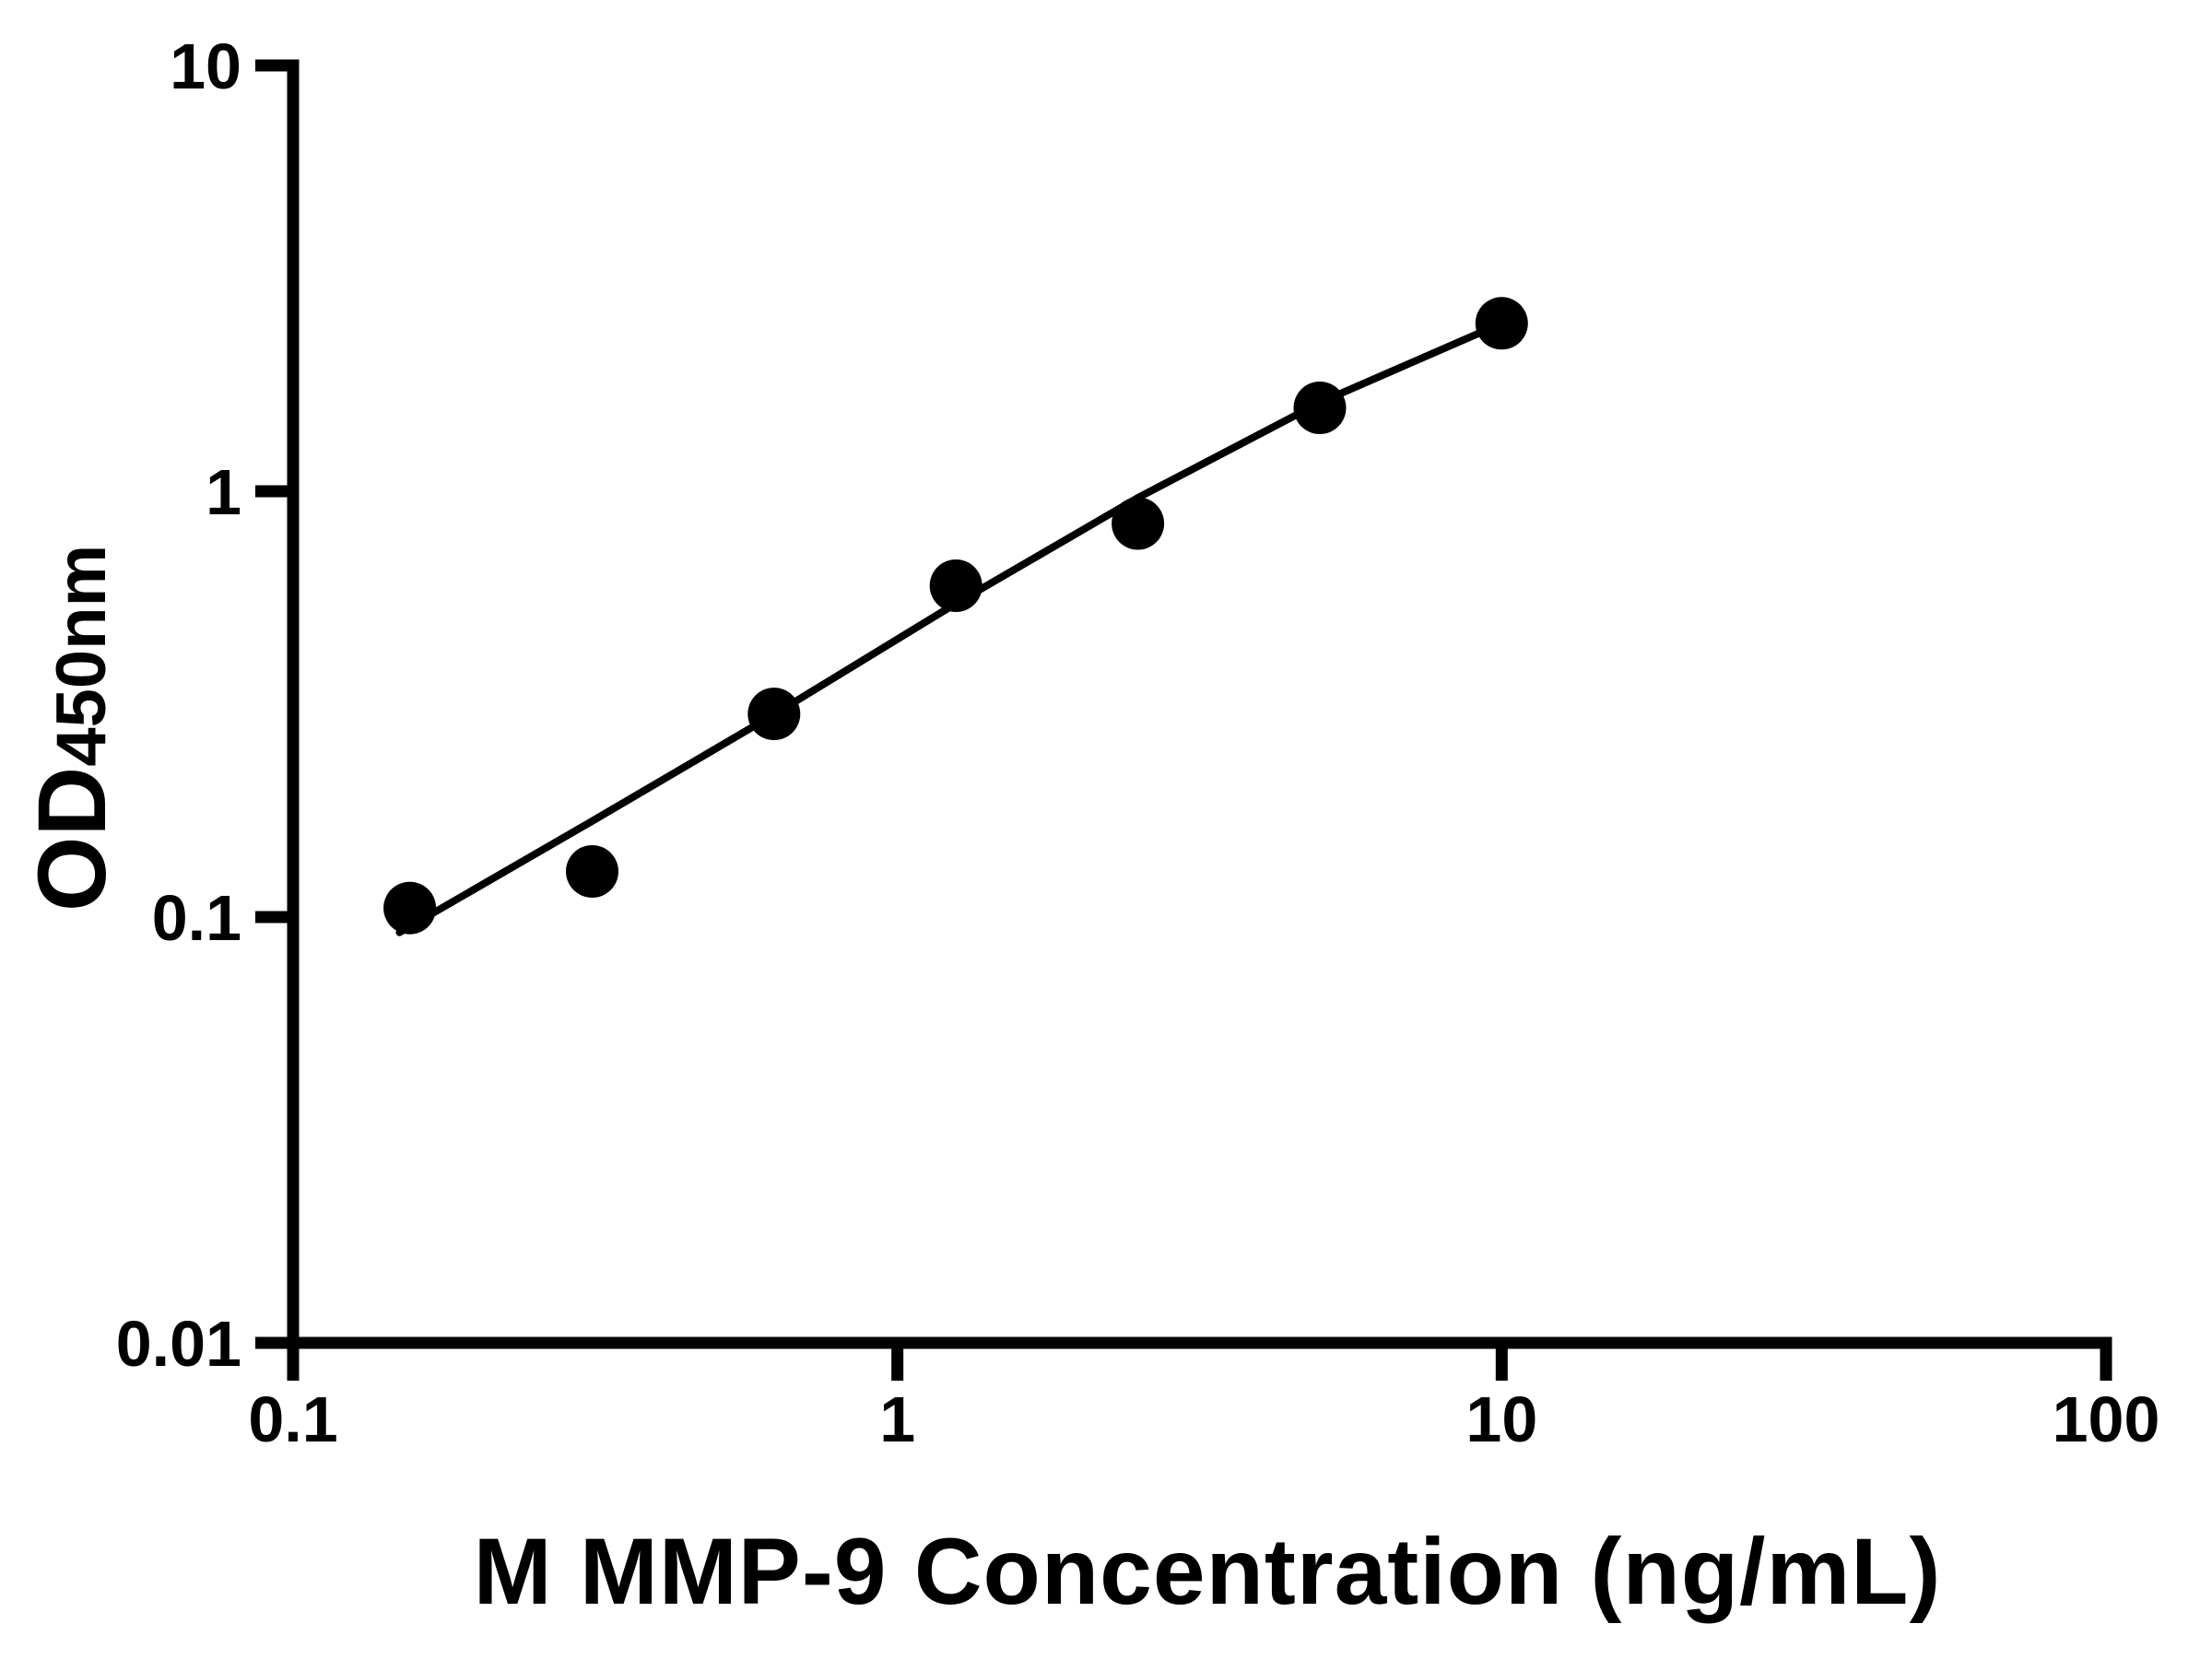 Image resolution: width=2212 pixels, height=1659 pixels. Describe the element at coordinates (1208, 1571) in the screenshot. I see `x-axis-title: M MMP-9 Concentration (ng/mL)` at that location.